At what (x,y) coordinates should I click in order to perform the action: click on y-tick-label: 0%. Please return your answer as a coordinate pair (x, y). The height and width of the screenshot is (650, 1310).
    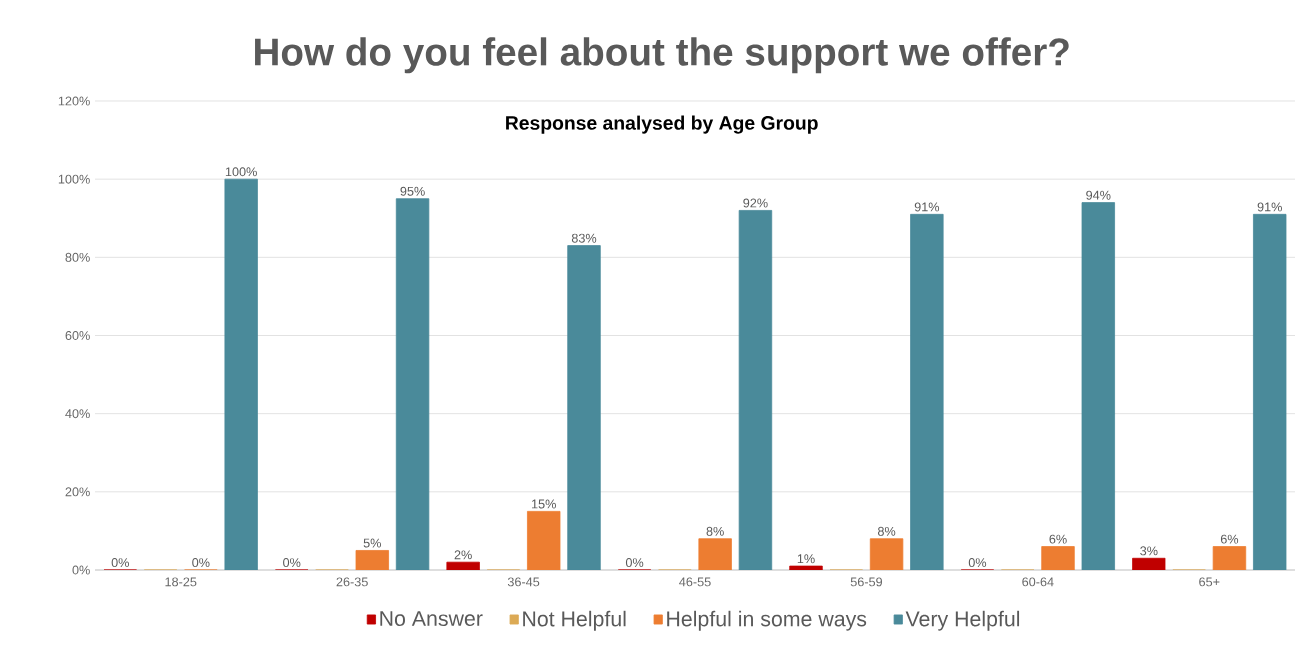
    Looking at the image, I should click on (81, 570).